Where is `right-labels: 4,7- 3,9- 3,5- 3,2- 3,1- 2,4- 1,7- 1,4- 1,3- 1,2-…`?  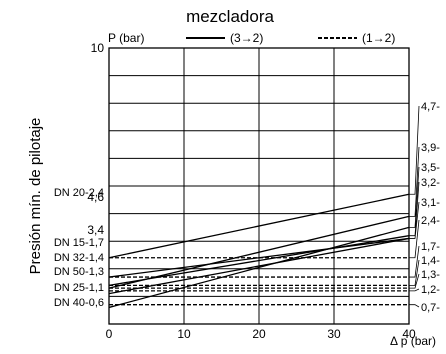 right-labels: 4,7- 3,9- 3,5- 3,2- 3,1- 2,4- 1,7- 1,4- 1,3- 1,2-… is located at coordinates (424, 207).